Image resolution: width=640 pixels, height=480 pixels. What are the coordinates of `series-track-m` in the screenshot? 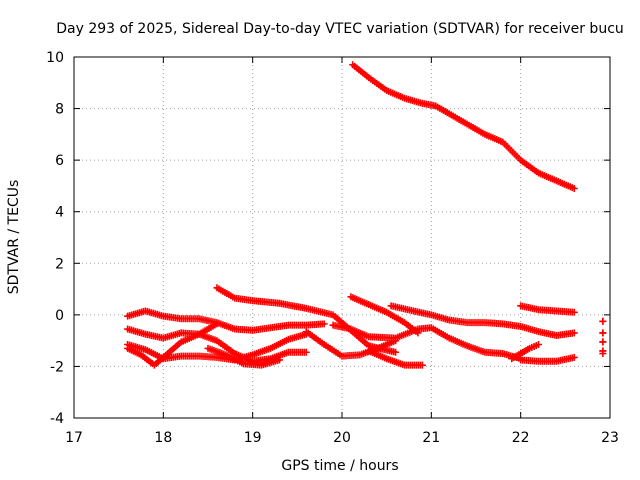 It's located at (547, 359).